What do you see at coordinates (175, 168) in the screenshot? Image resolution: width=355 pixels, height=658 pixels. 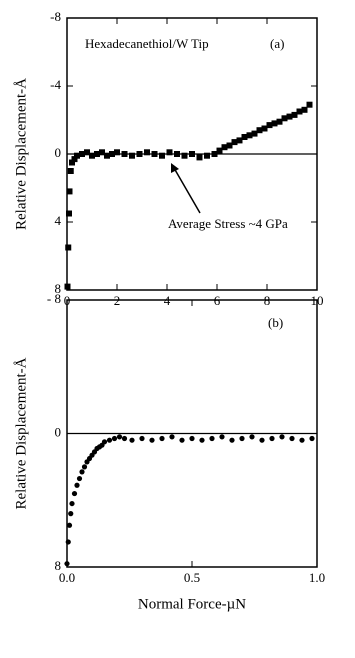 I see `arrow-head` at bounding box center [175, 168].